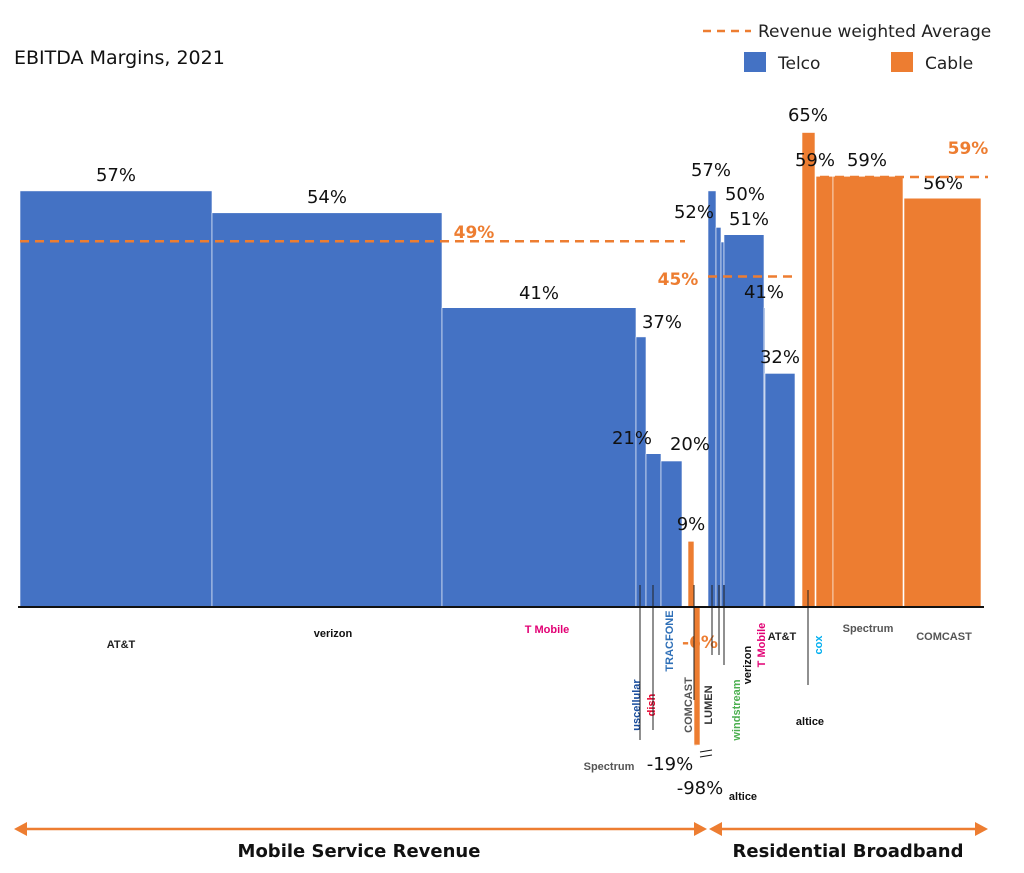 This screenshot has height=873, width=1024. I want to click on value-label-windstream: 50%, so click(745, 194).